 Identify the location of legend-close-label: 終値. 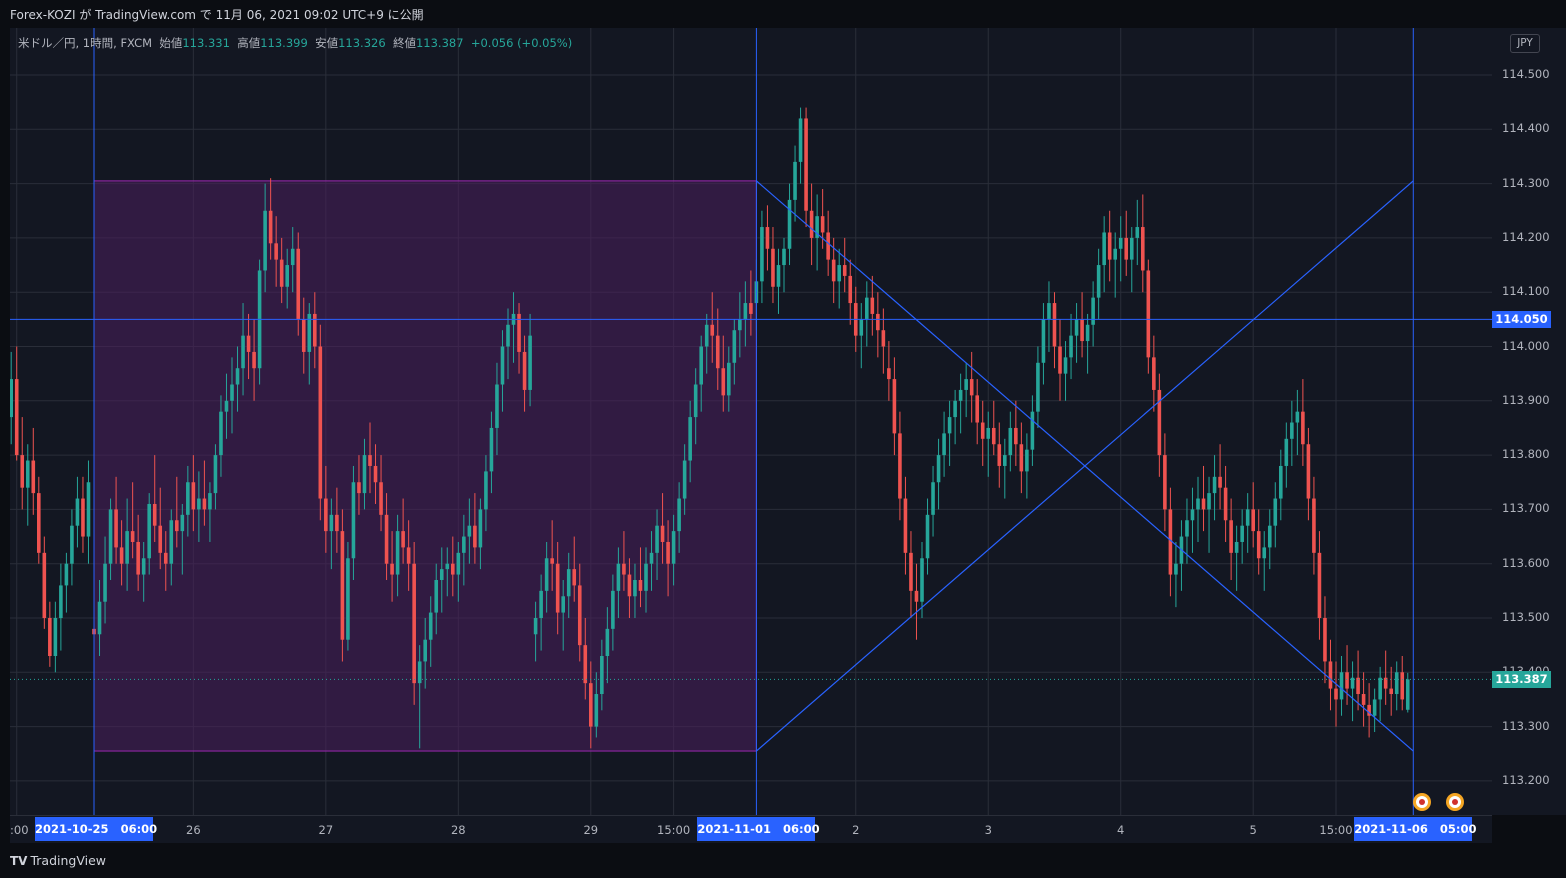
(404, 43).